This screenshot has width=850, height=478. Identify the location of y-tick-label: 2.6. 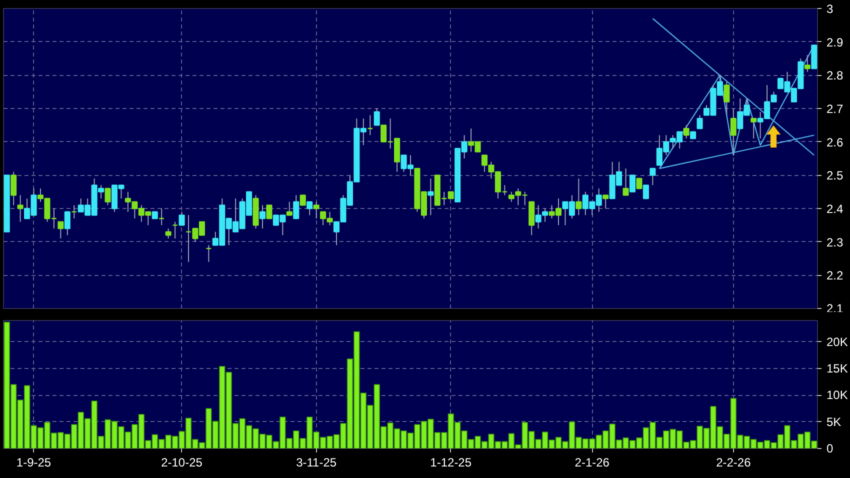
(835, 142).